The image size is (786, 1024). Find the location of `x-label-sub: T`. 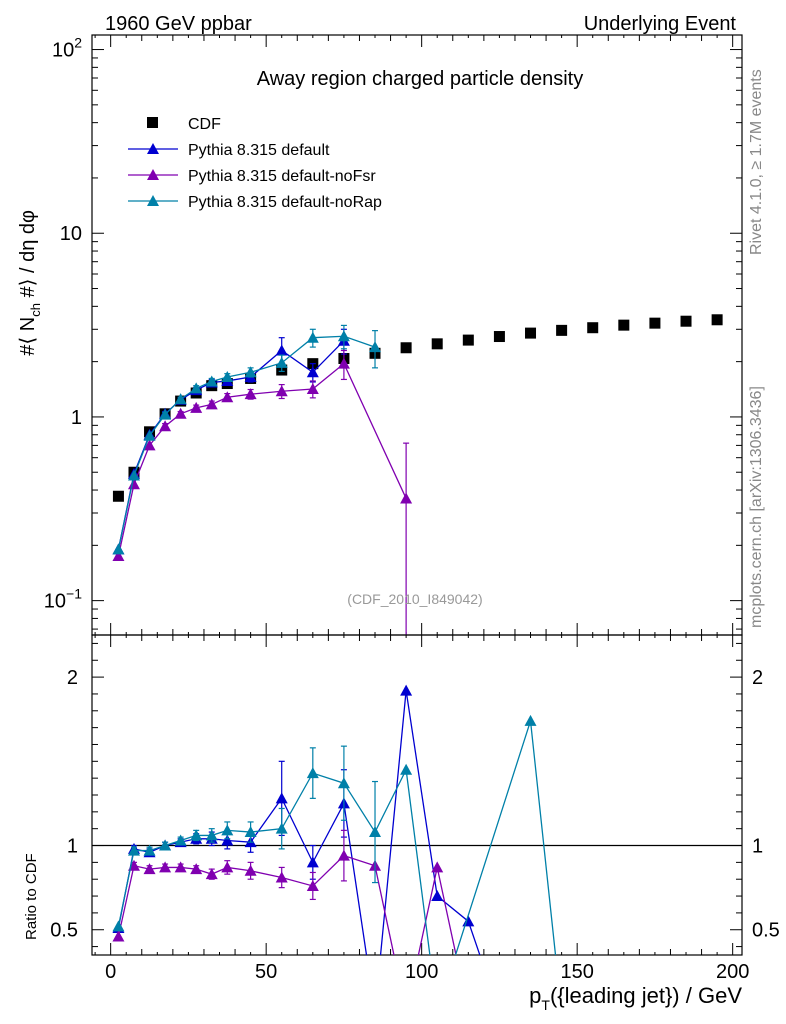

x-label-sub: T is located at coordinates (545, 1005).